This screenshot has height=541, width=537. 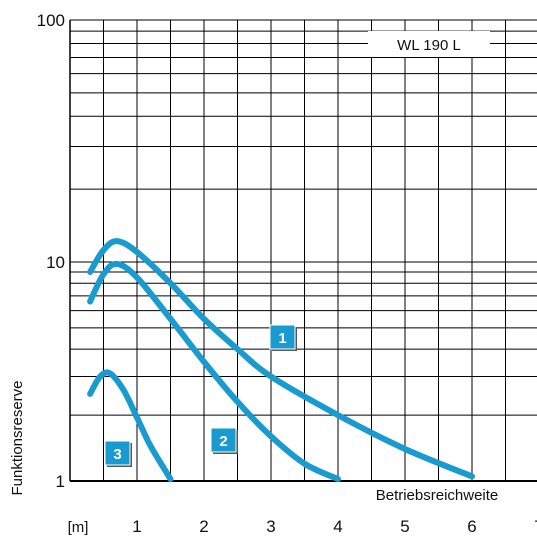 What do you see at coordinates (337, 526) in the screenshot?
I see `x-tick-label: 4` at bounding box center [337, 526].